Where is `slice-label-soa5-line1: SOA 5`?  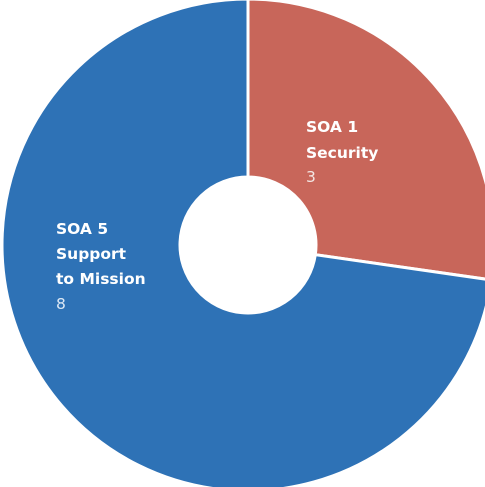 slice-label-soa5-line1: SOA 5 is located at coordinates (82, 229).